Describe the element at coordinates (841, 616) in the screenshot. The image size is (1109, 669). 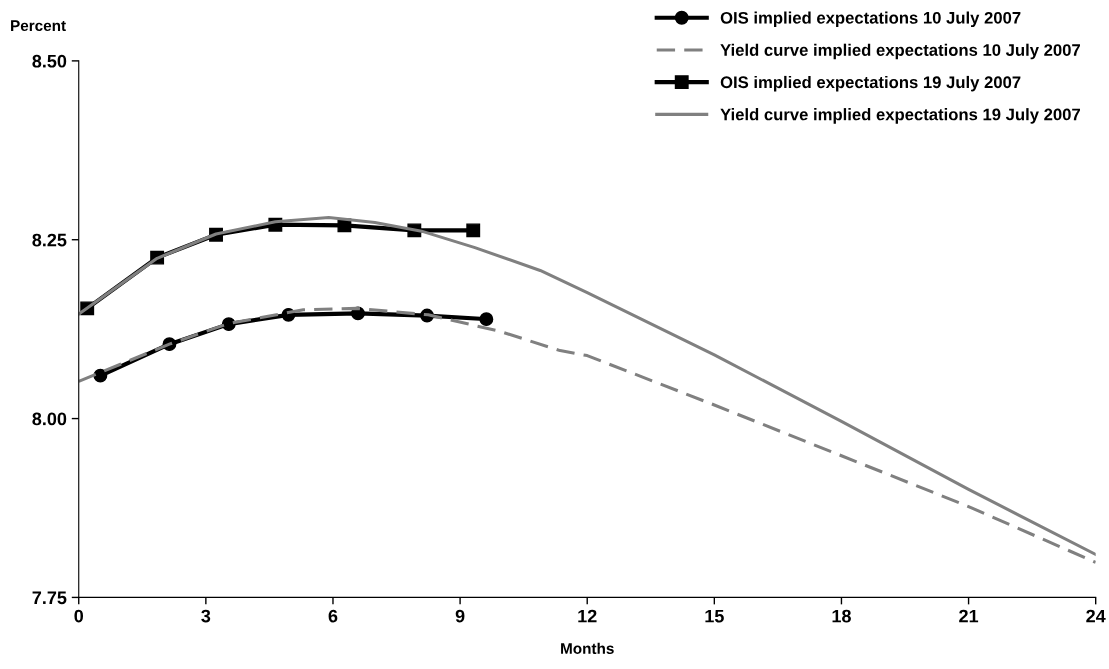
I see `x-tick-label: 18` at that location.